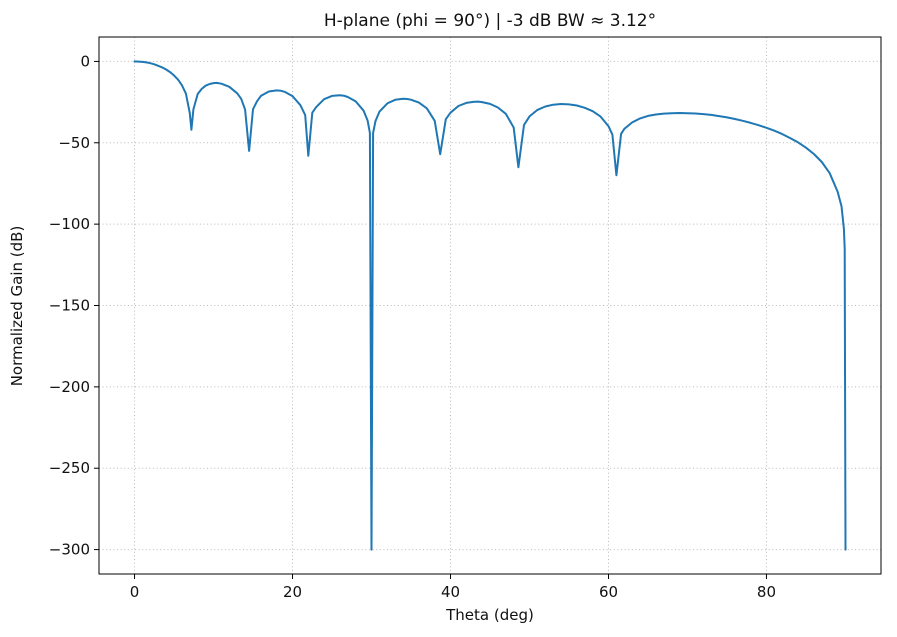  What do you see at coordinates (69, 224) in the screenshot?
I see `y-tick-label: −100` at bounding box center [69, 224].